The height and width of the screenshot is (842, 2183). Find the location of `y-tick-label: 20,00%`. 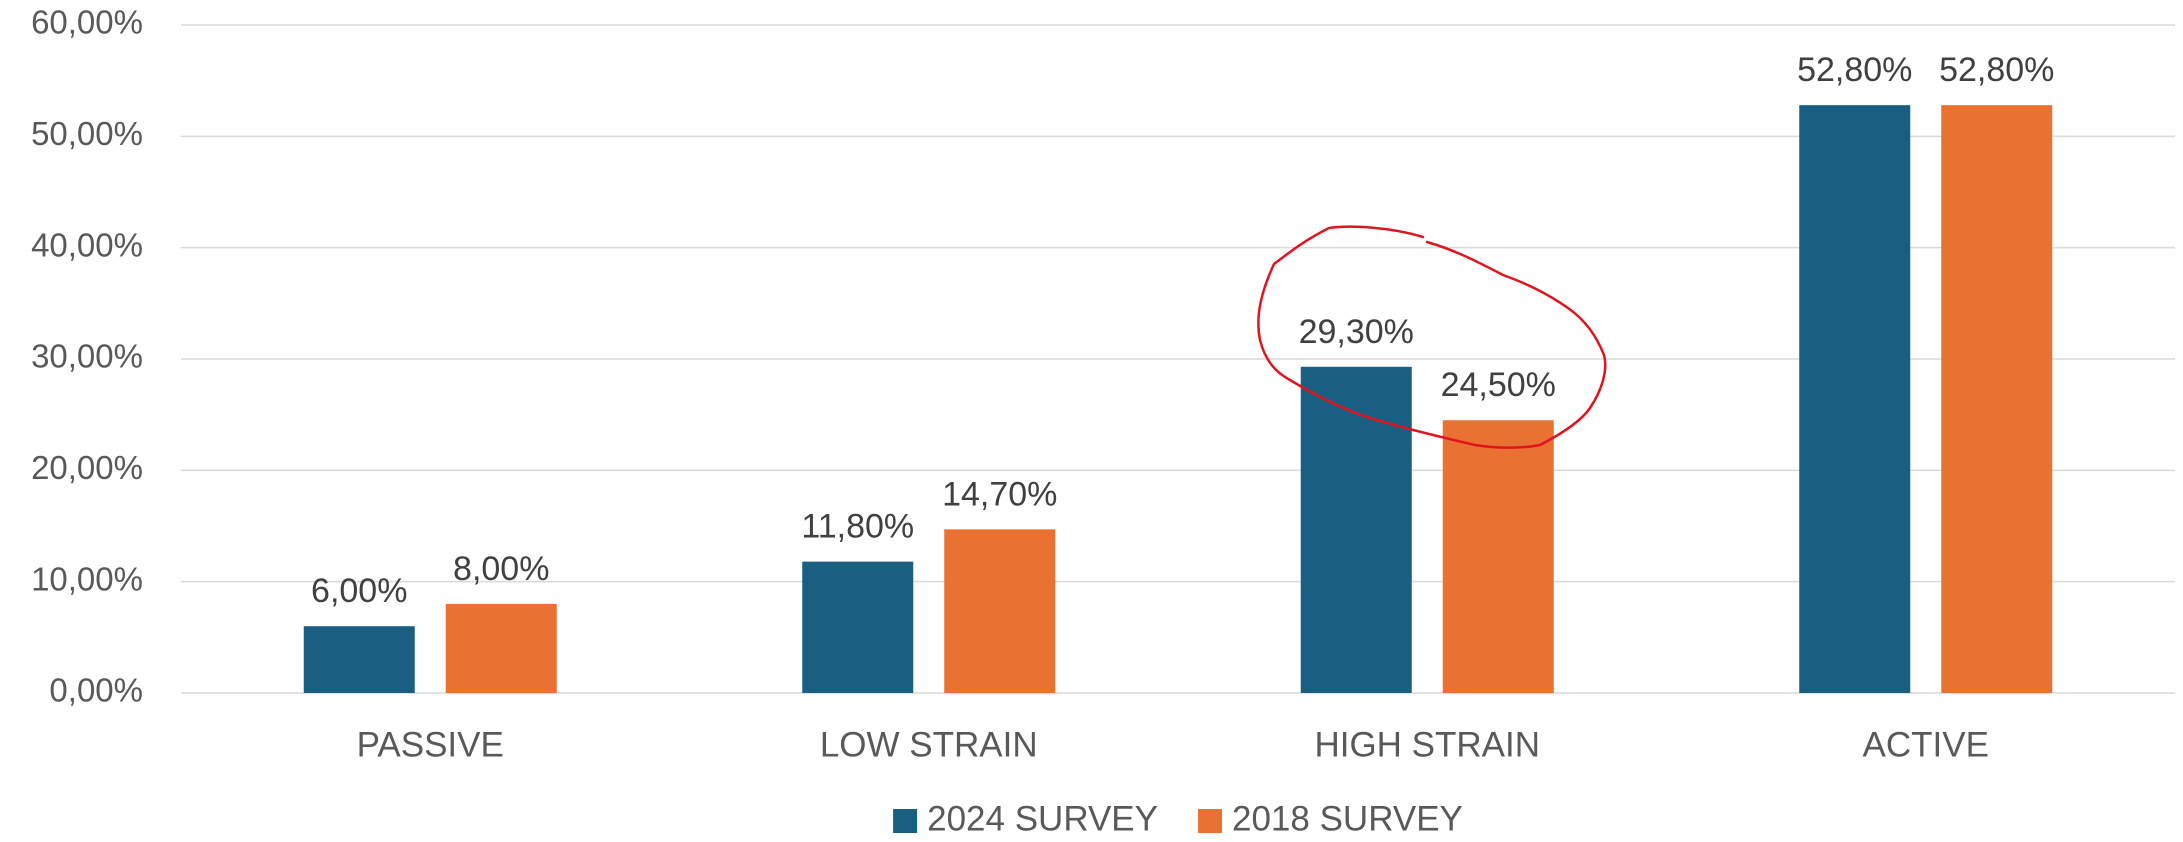

y-tick-label: 20,00% is located at coordinates (87, 467).